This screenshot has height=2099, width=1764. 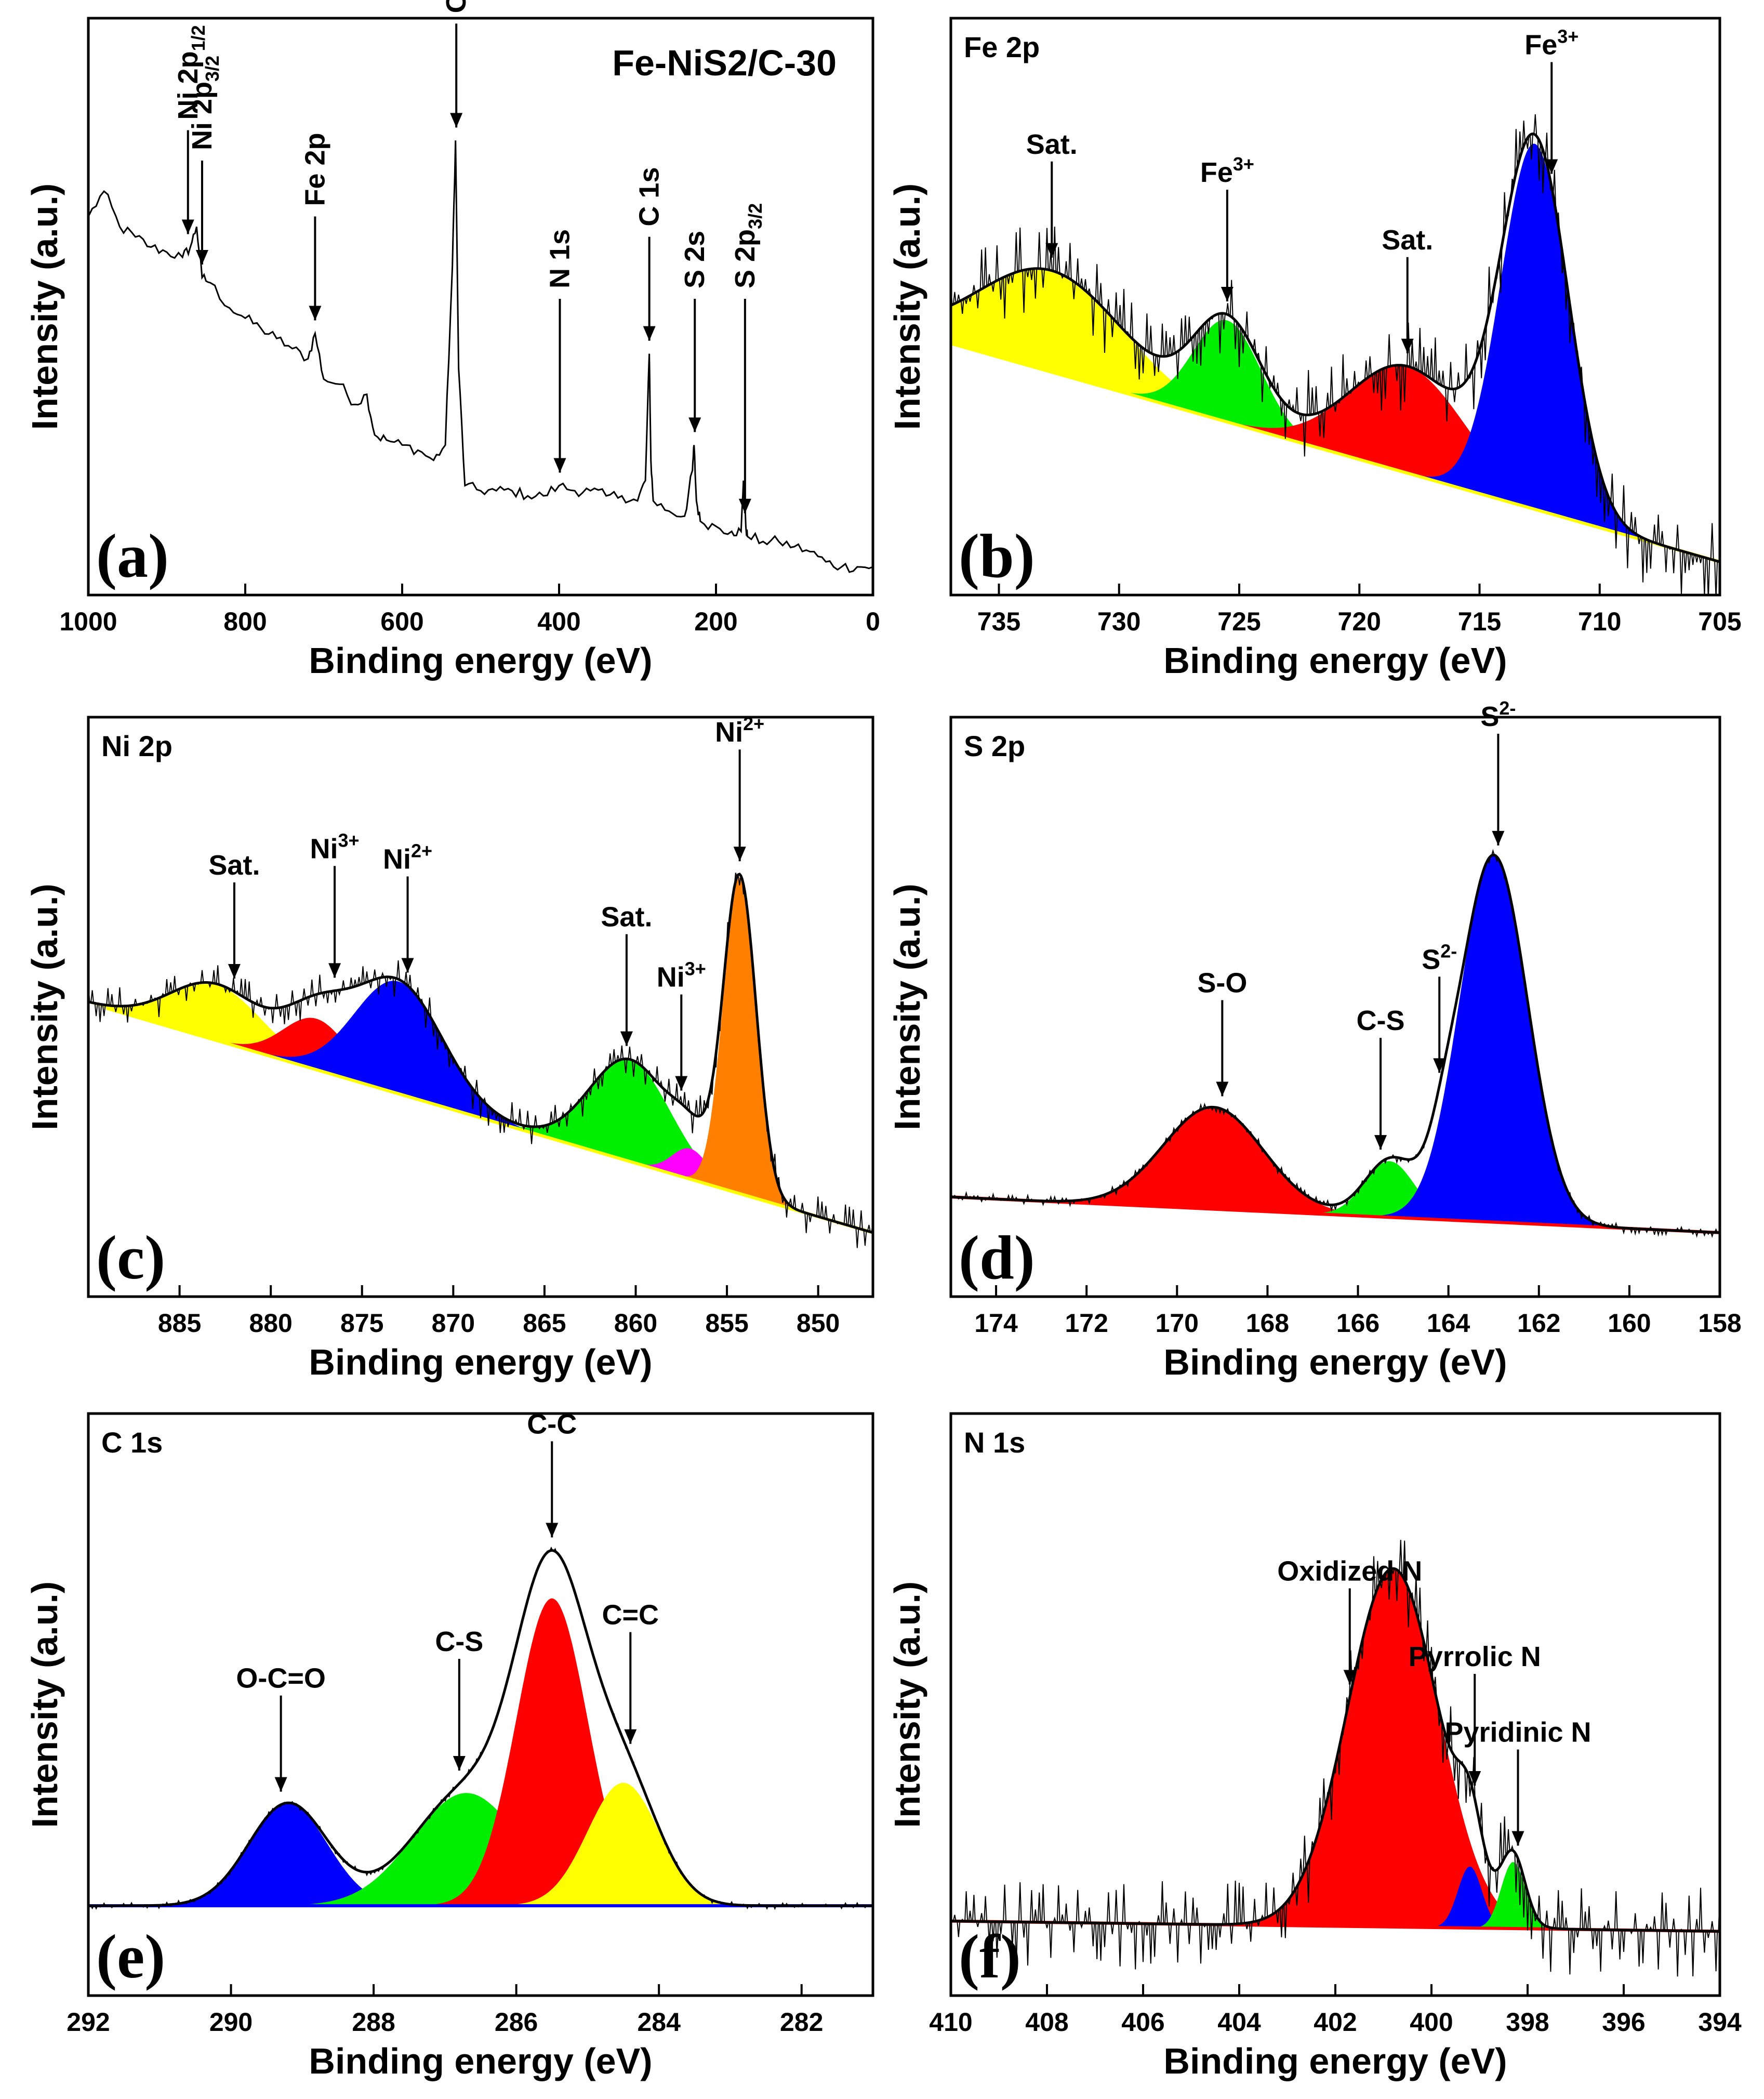 I want to click on panel-tag: N 1s, so click(x=995, y=1442).